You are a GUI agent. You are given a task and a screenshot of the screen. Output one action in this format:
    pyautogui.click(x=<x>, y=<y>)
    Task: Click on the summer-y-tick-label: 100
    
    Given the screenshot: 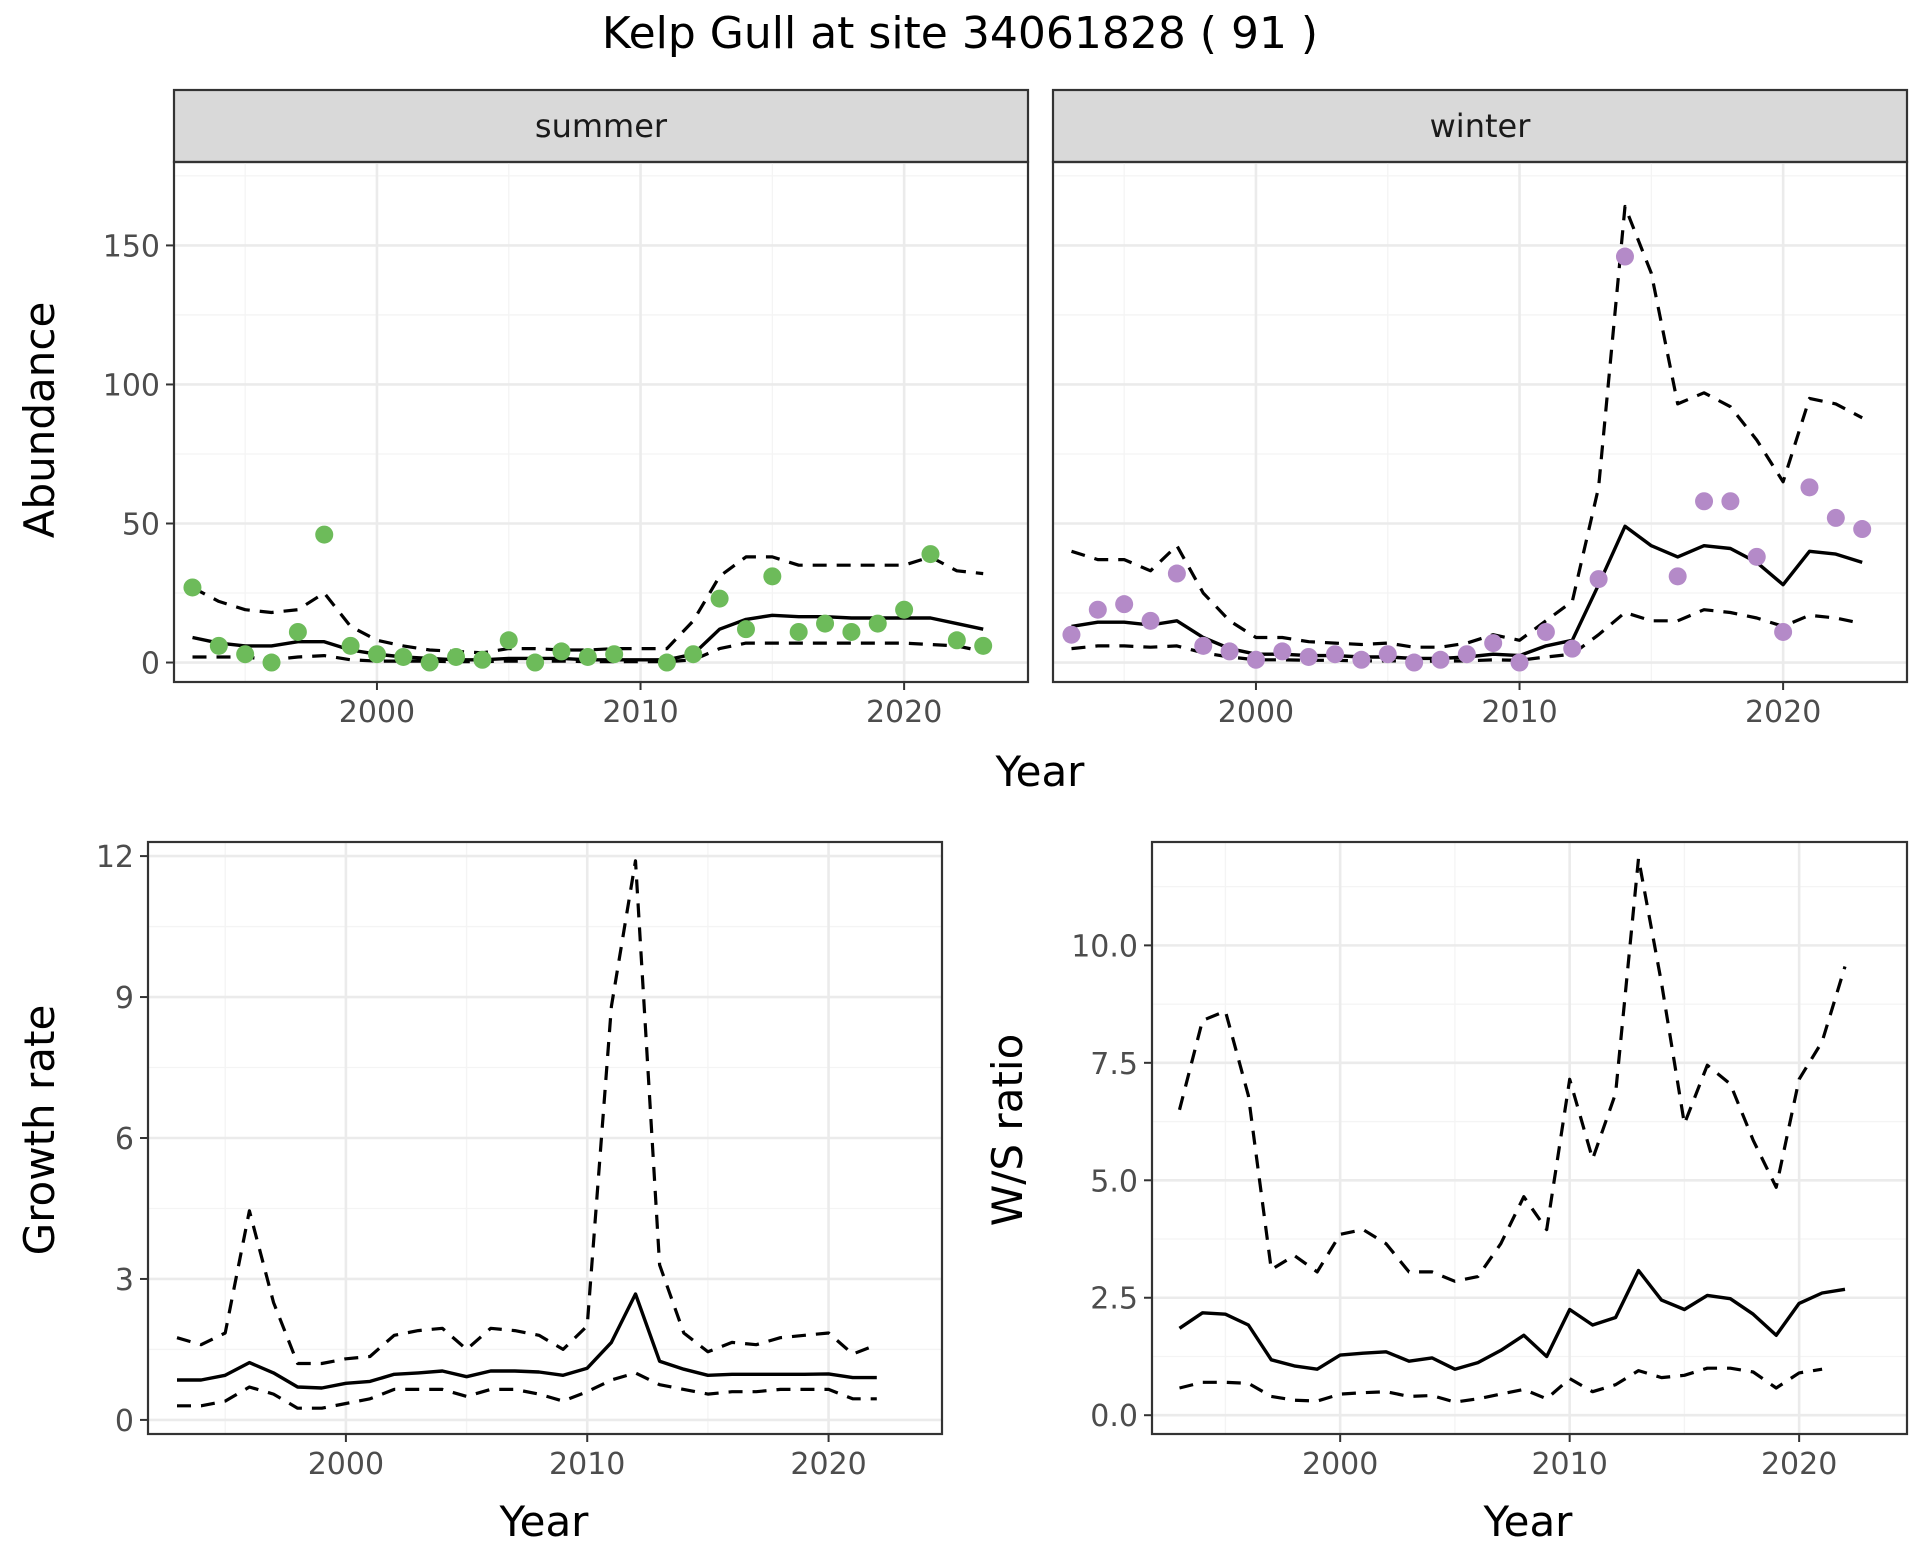 What is the action you would take?
    pyautogui.click(x=131, y=385)
    